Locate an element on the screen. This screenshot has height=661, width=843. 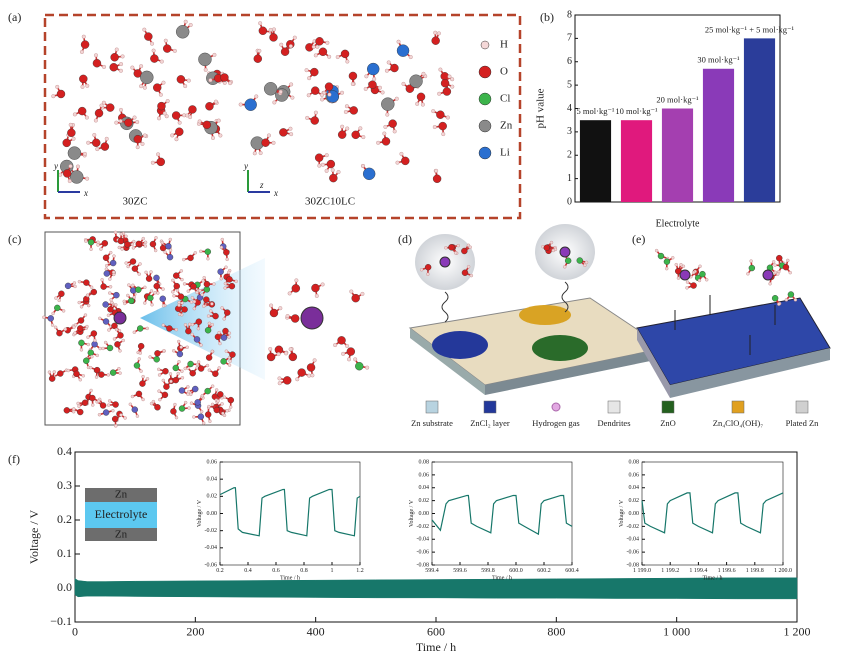
zn-hydroxide-blob is located at coordinates (545, 315).